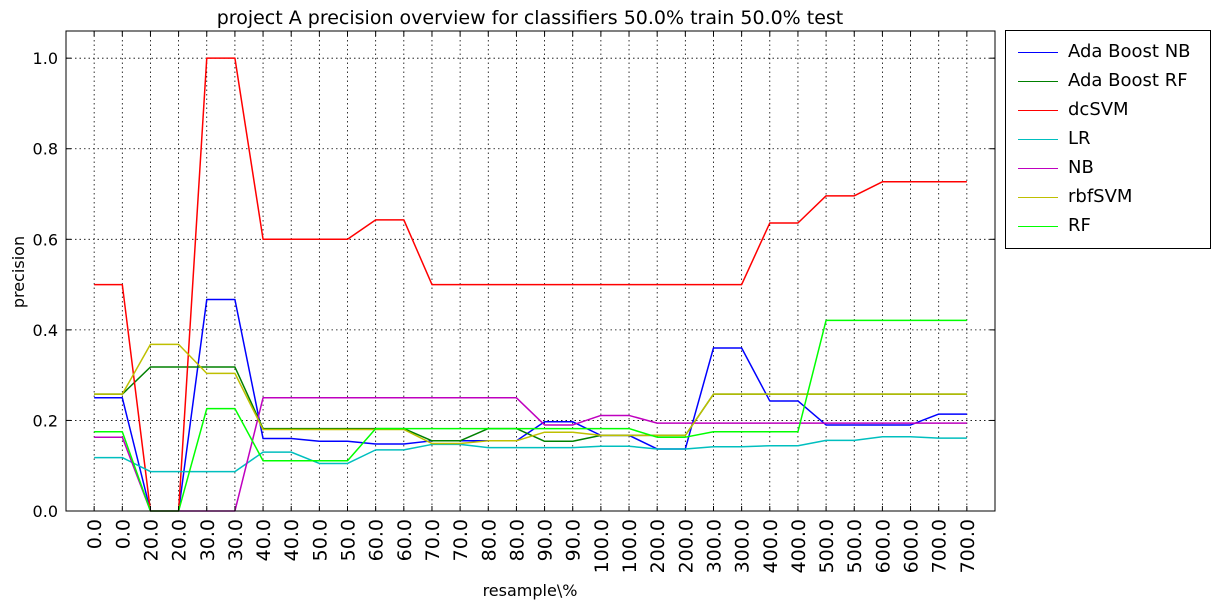 This screenshot has width=1221, height=609. I want to click on series-line-ada-boost-rf, so click(530, 404).